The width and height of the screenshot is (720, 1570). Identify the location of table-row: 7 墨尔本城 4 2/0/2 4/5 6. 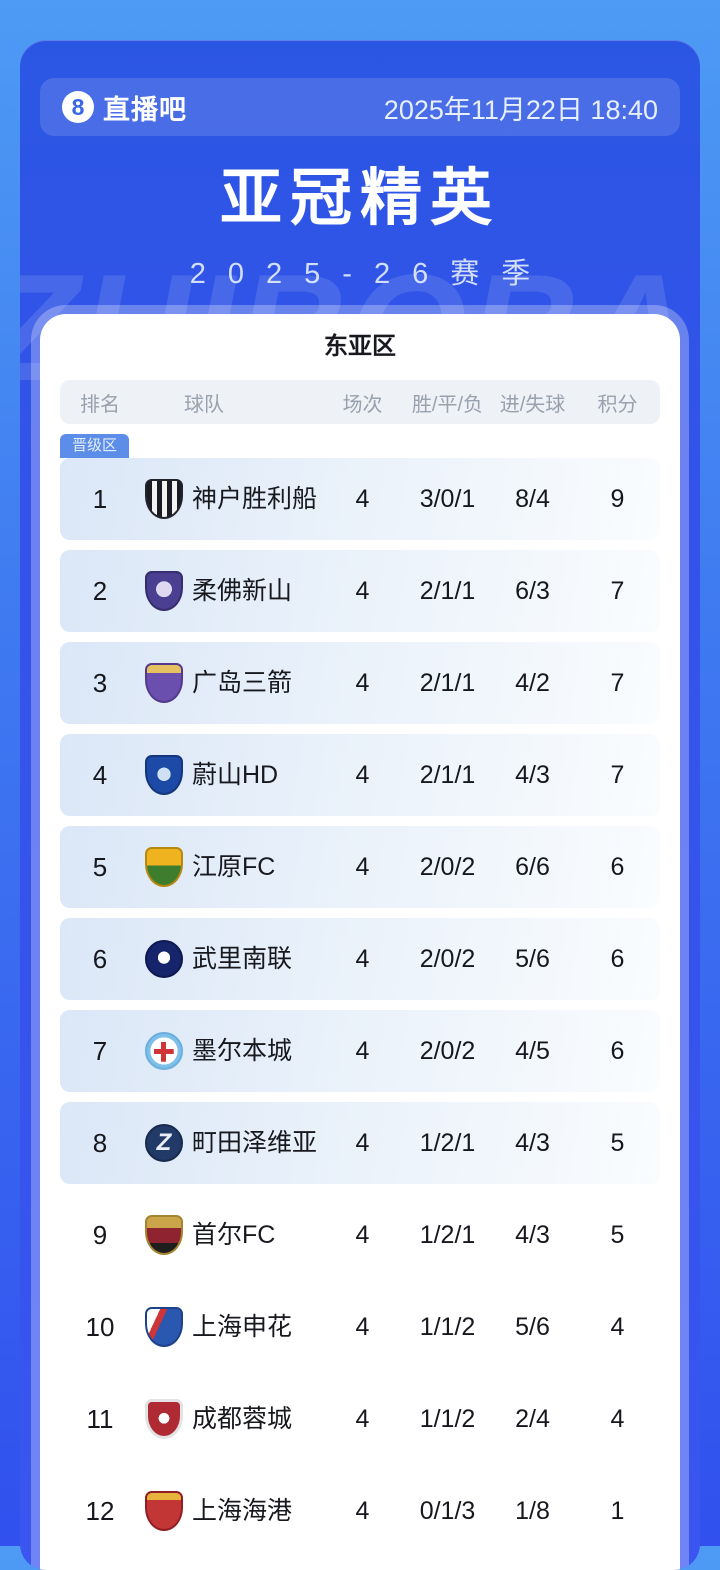
(360, 1051).